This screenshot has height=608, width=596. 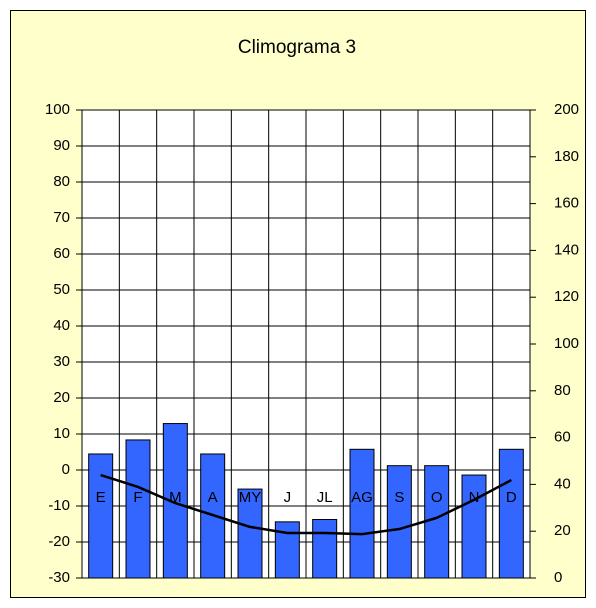 I want to click on x-tick-label: F, so click(x=137, y=497).